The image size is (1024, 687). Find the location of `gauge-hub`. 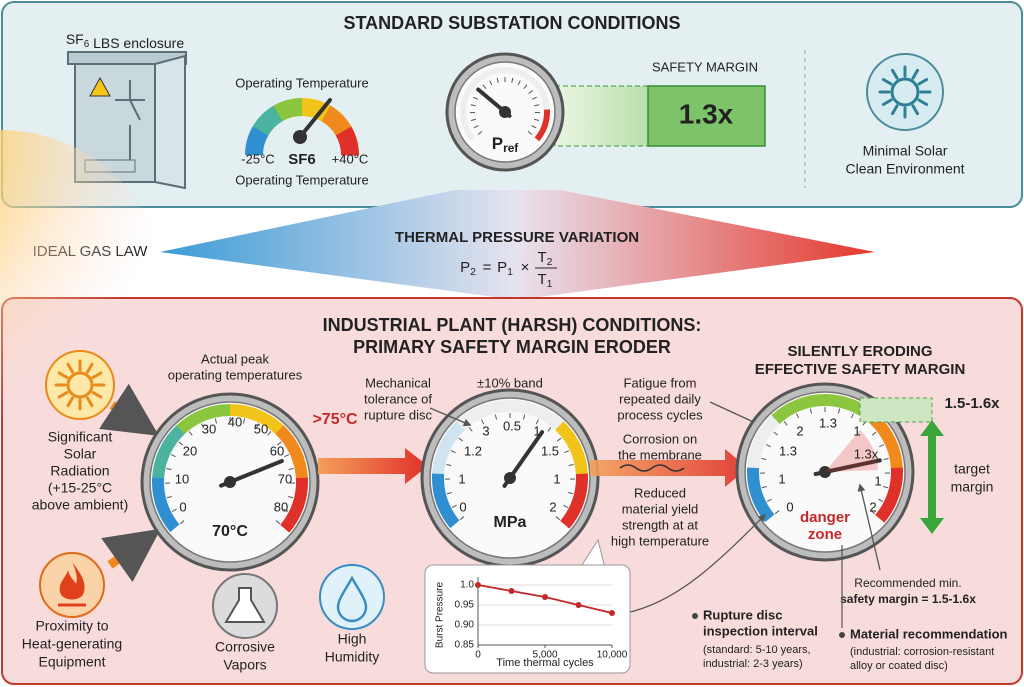

gauge-hub is located at coordinates (825, 472).